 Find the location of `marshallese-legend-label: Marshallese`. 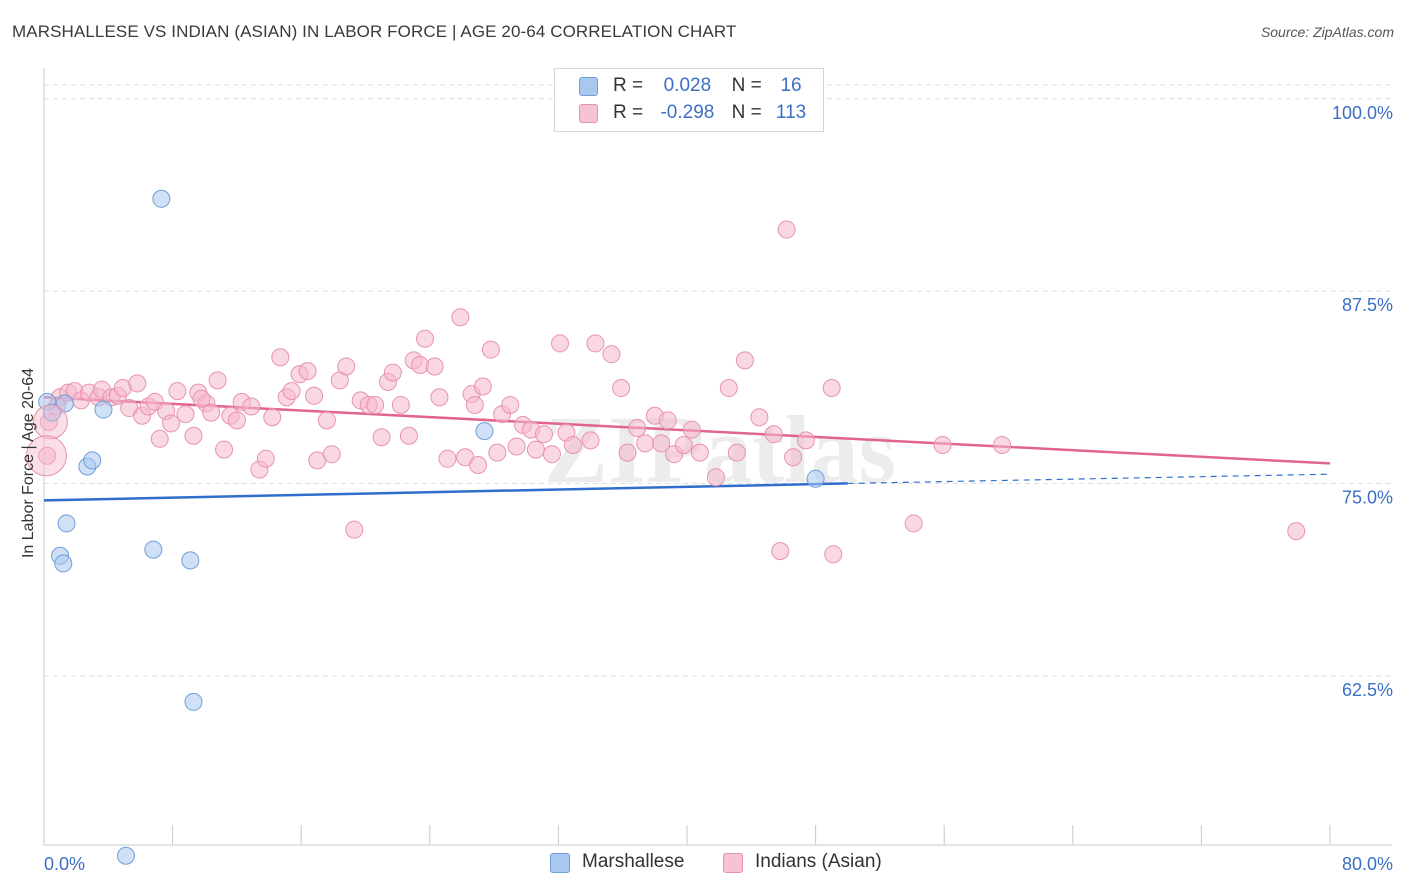

marshallese-legend-label: Marshallese is located at coordinates (633, 861).